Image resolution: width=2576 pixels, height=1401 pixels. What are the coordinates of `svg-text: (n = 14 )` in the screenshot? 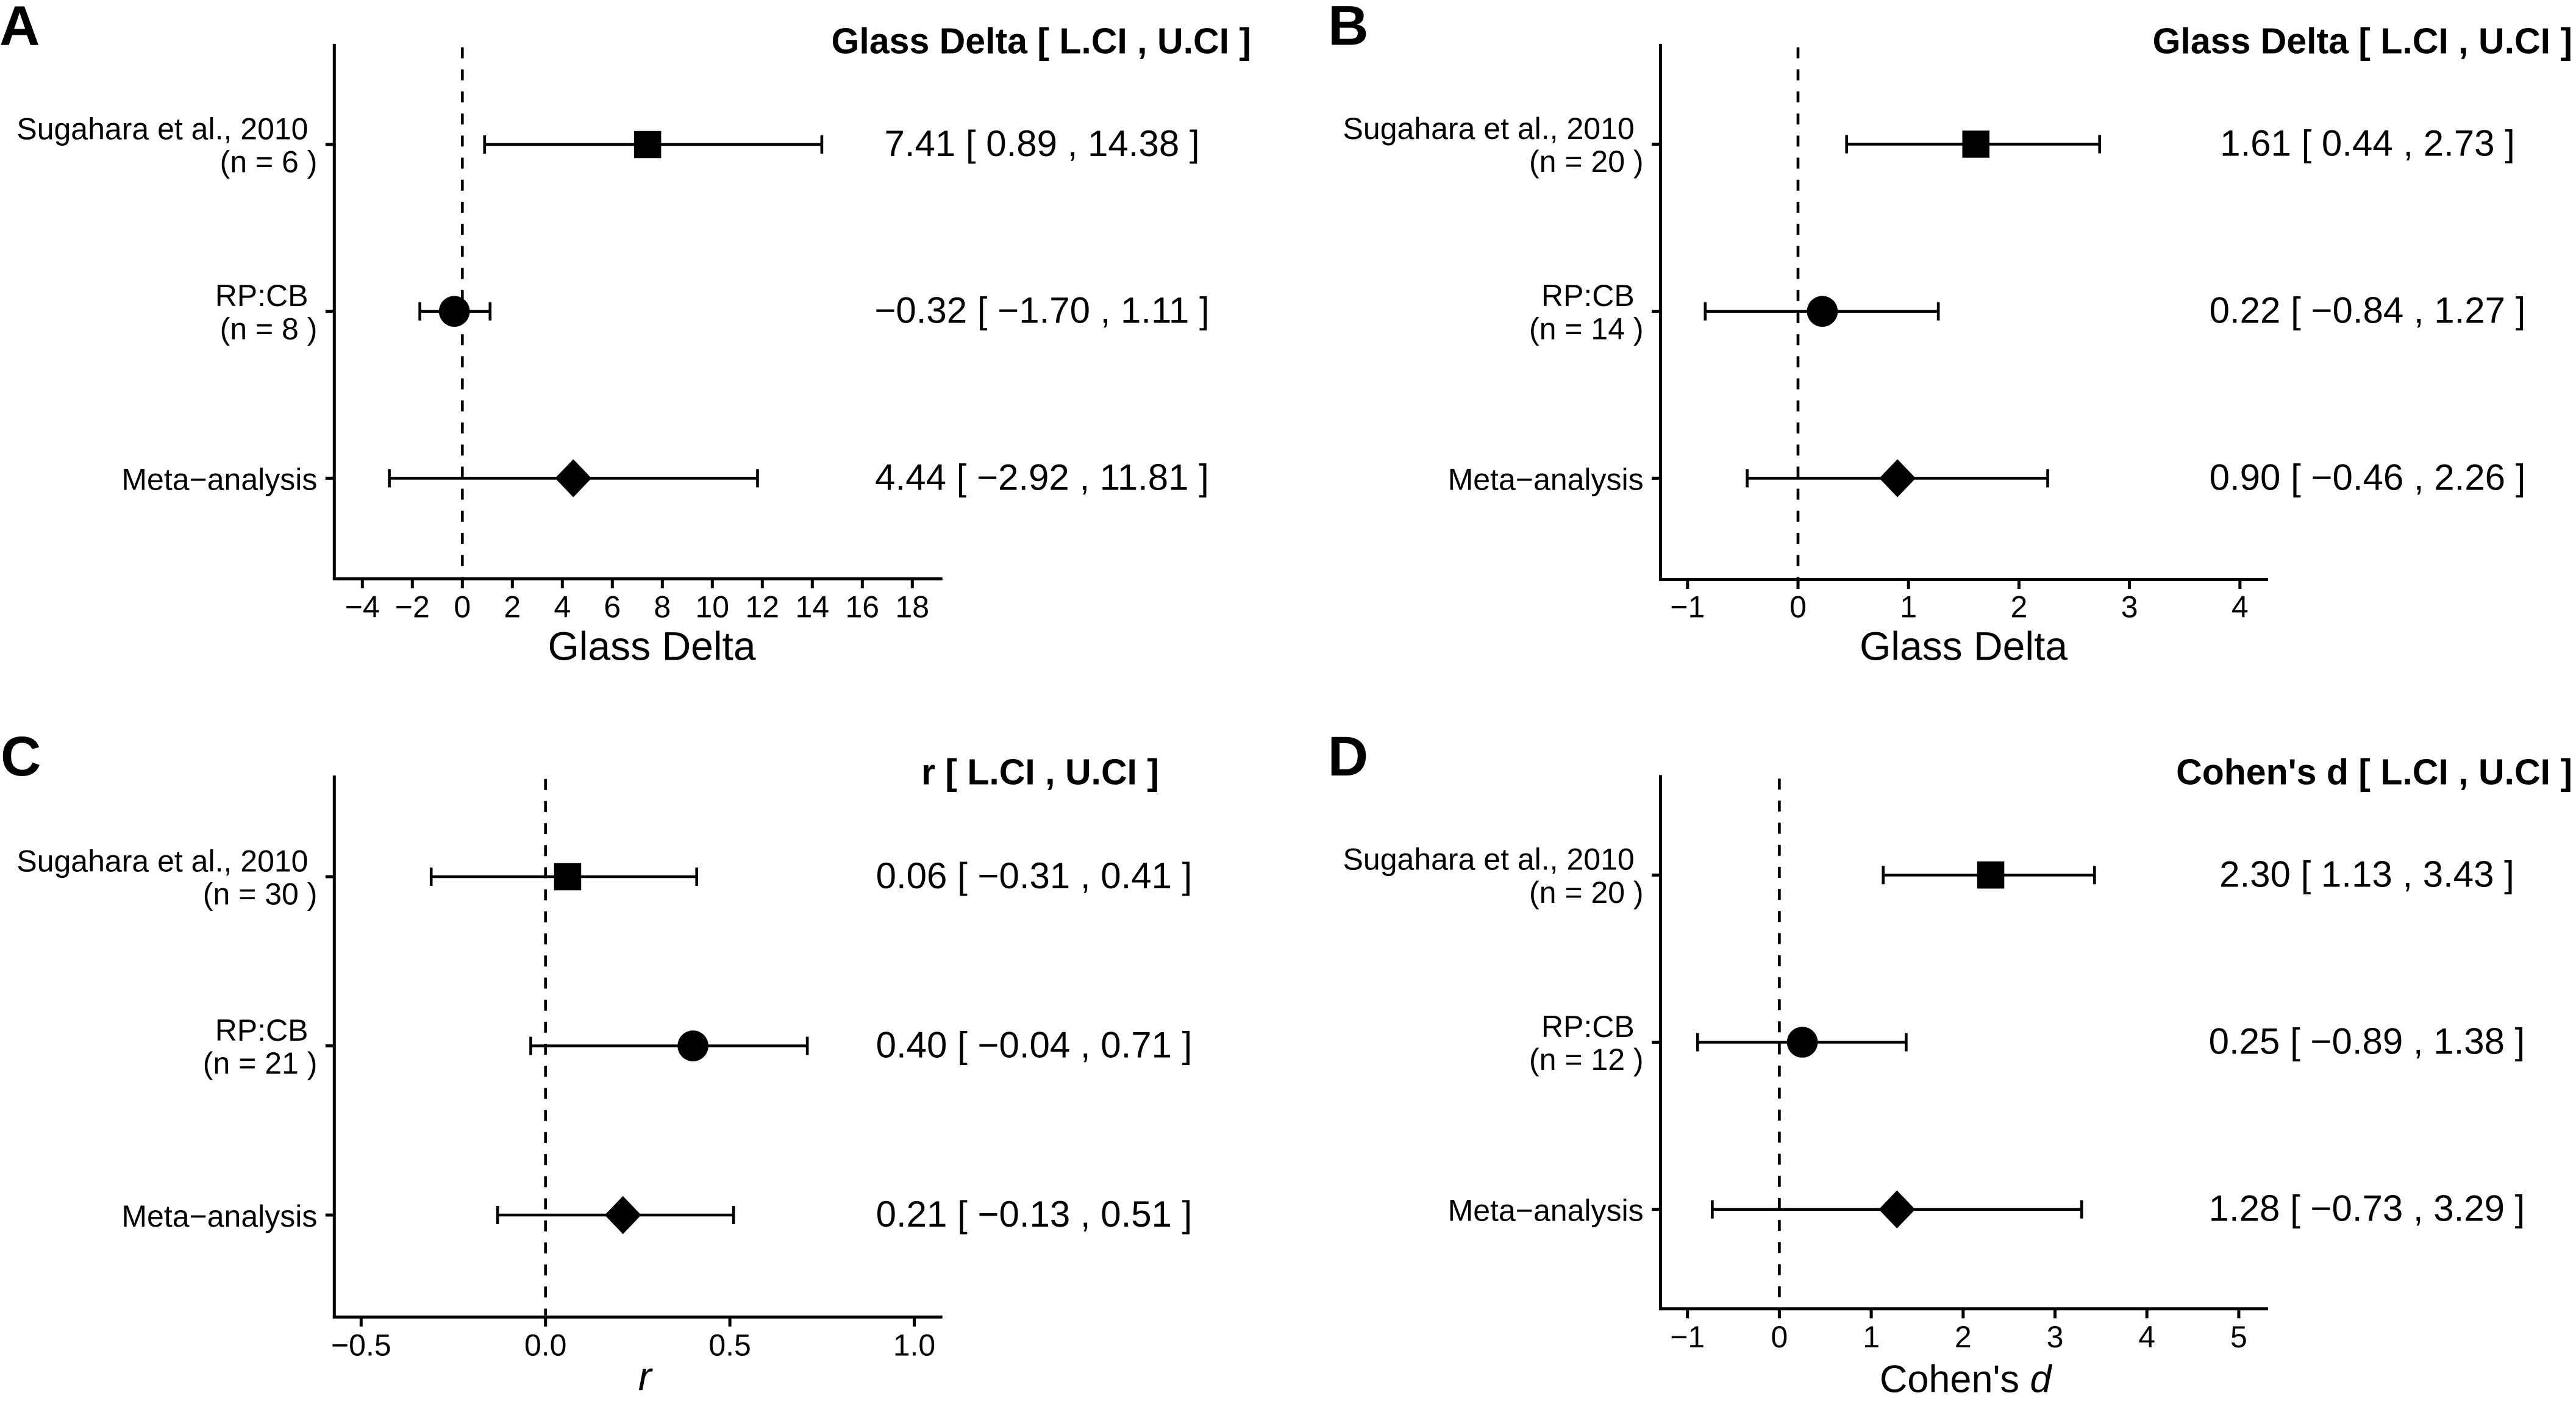 It's located at (1586, 329).